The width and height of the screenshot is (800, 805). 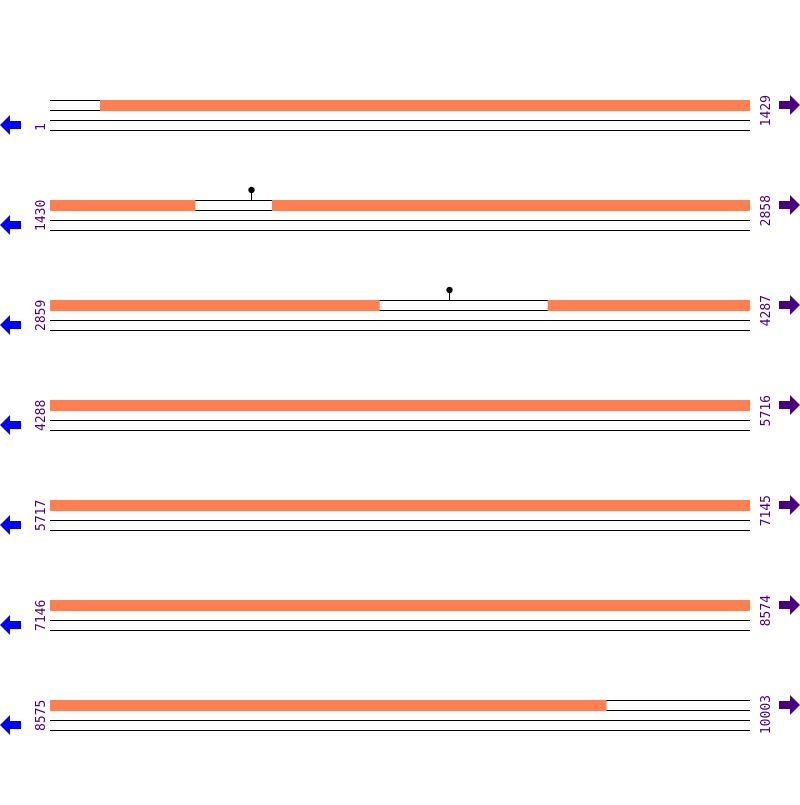 I want to click on row-start-label: 1, so click(x=41, y=127).